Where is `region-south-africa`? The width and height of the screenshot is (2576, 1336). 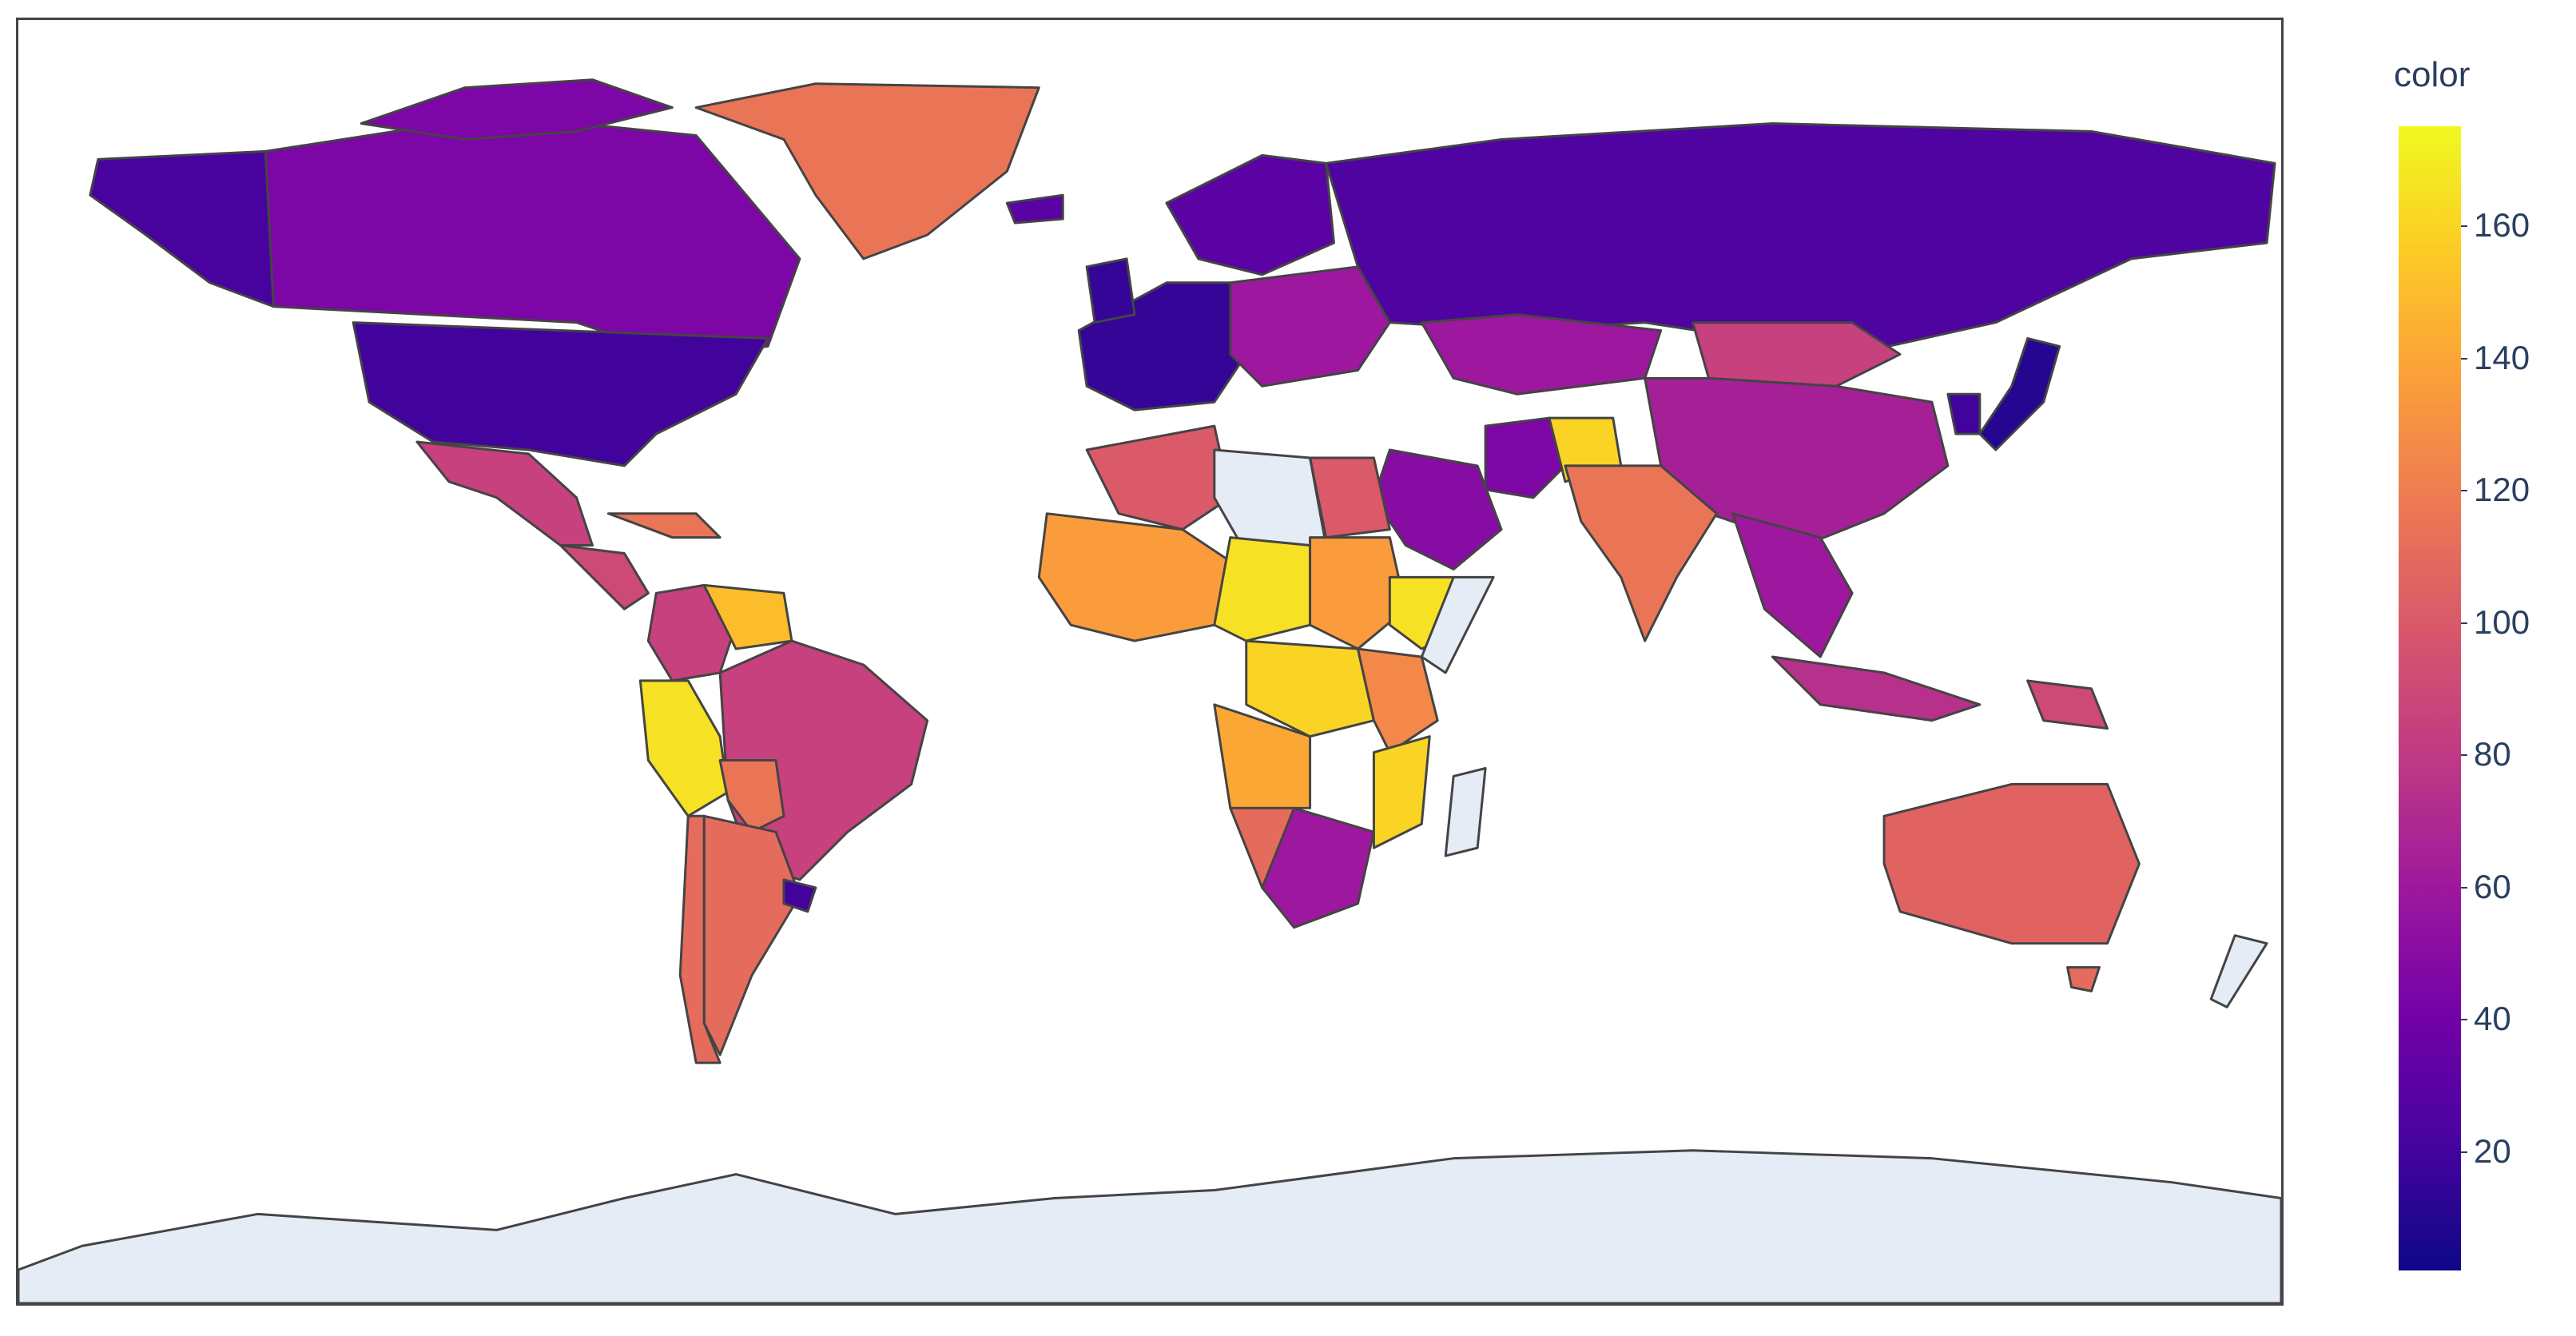
region-south-africa is located at coordinates (1318, 867).